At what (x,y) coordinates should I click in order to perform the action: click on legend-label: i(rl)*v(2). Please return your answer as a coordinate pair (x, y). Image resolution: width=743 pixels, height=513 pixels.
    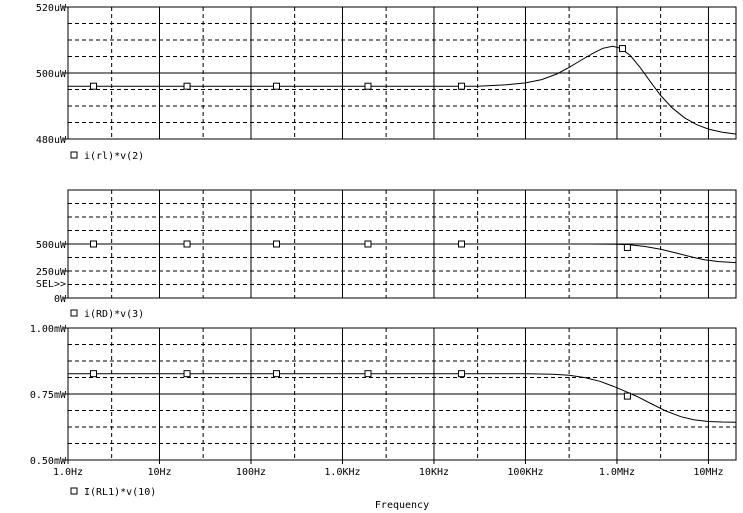
    Looking at the image, I should click on (114, 156).